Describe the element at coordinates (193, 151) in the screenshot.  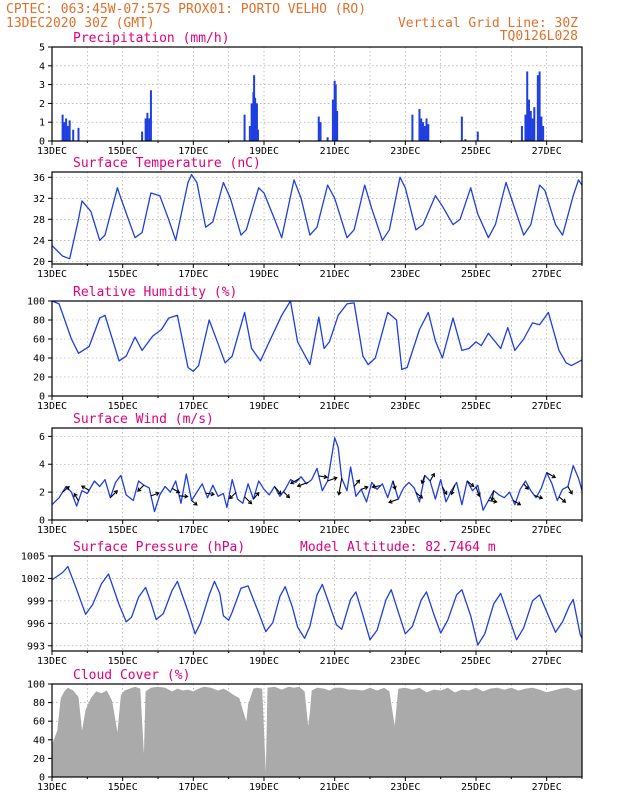
I see `precip-xtick-label: 17DEC` at that location.